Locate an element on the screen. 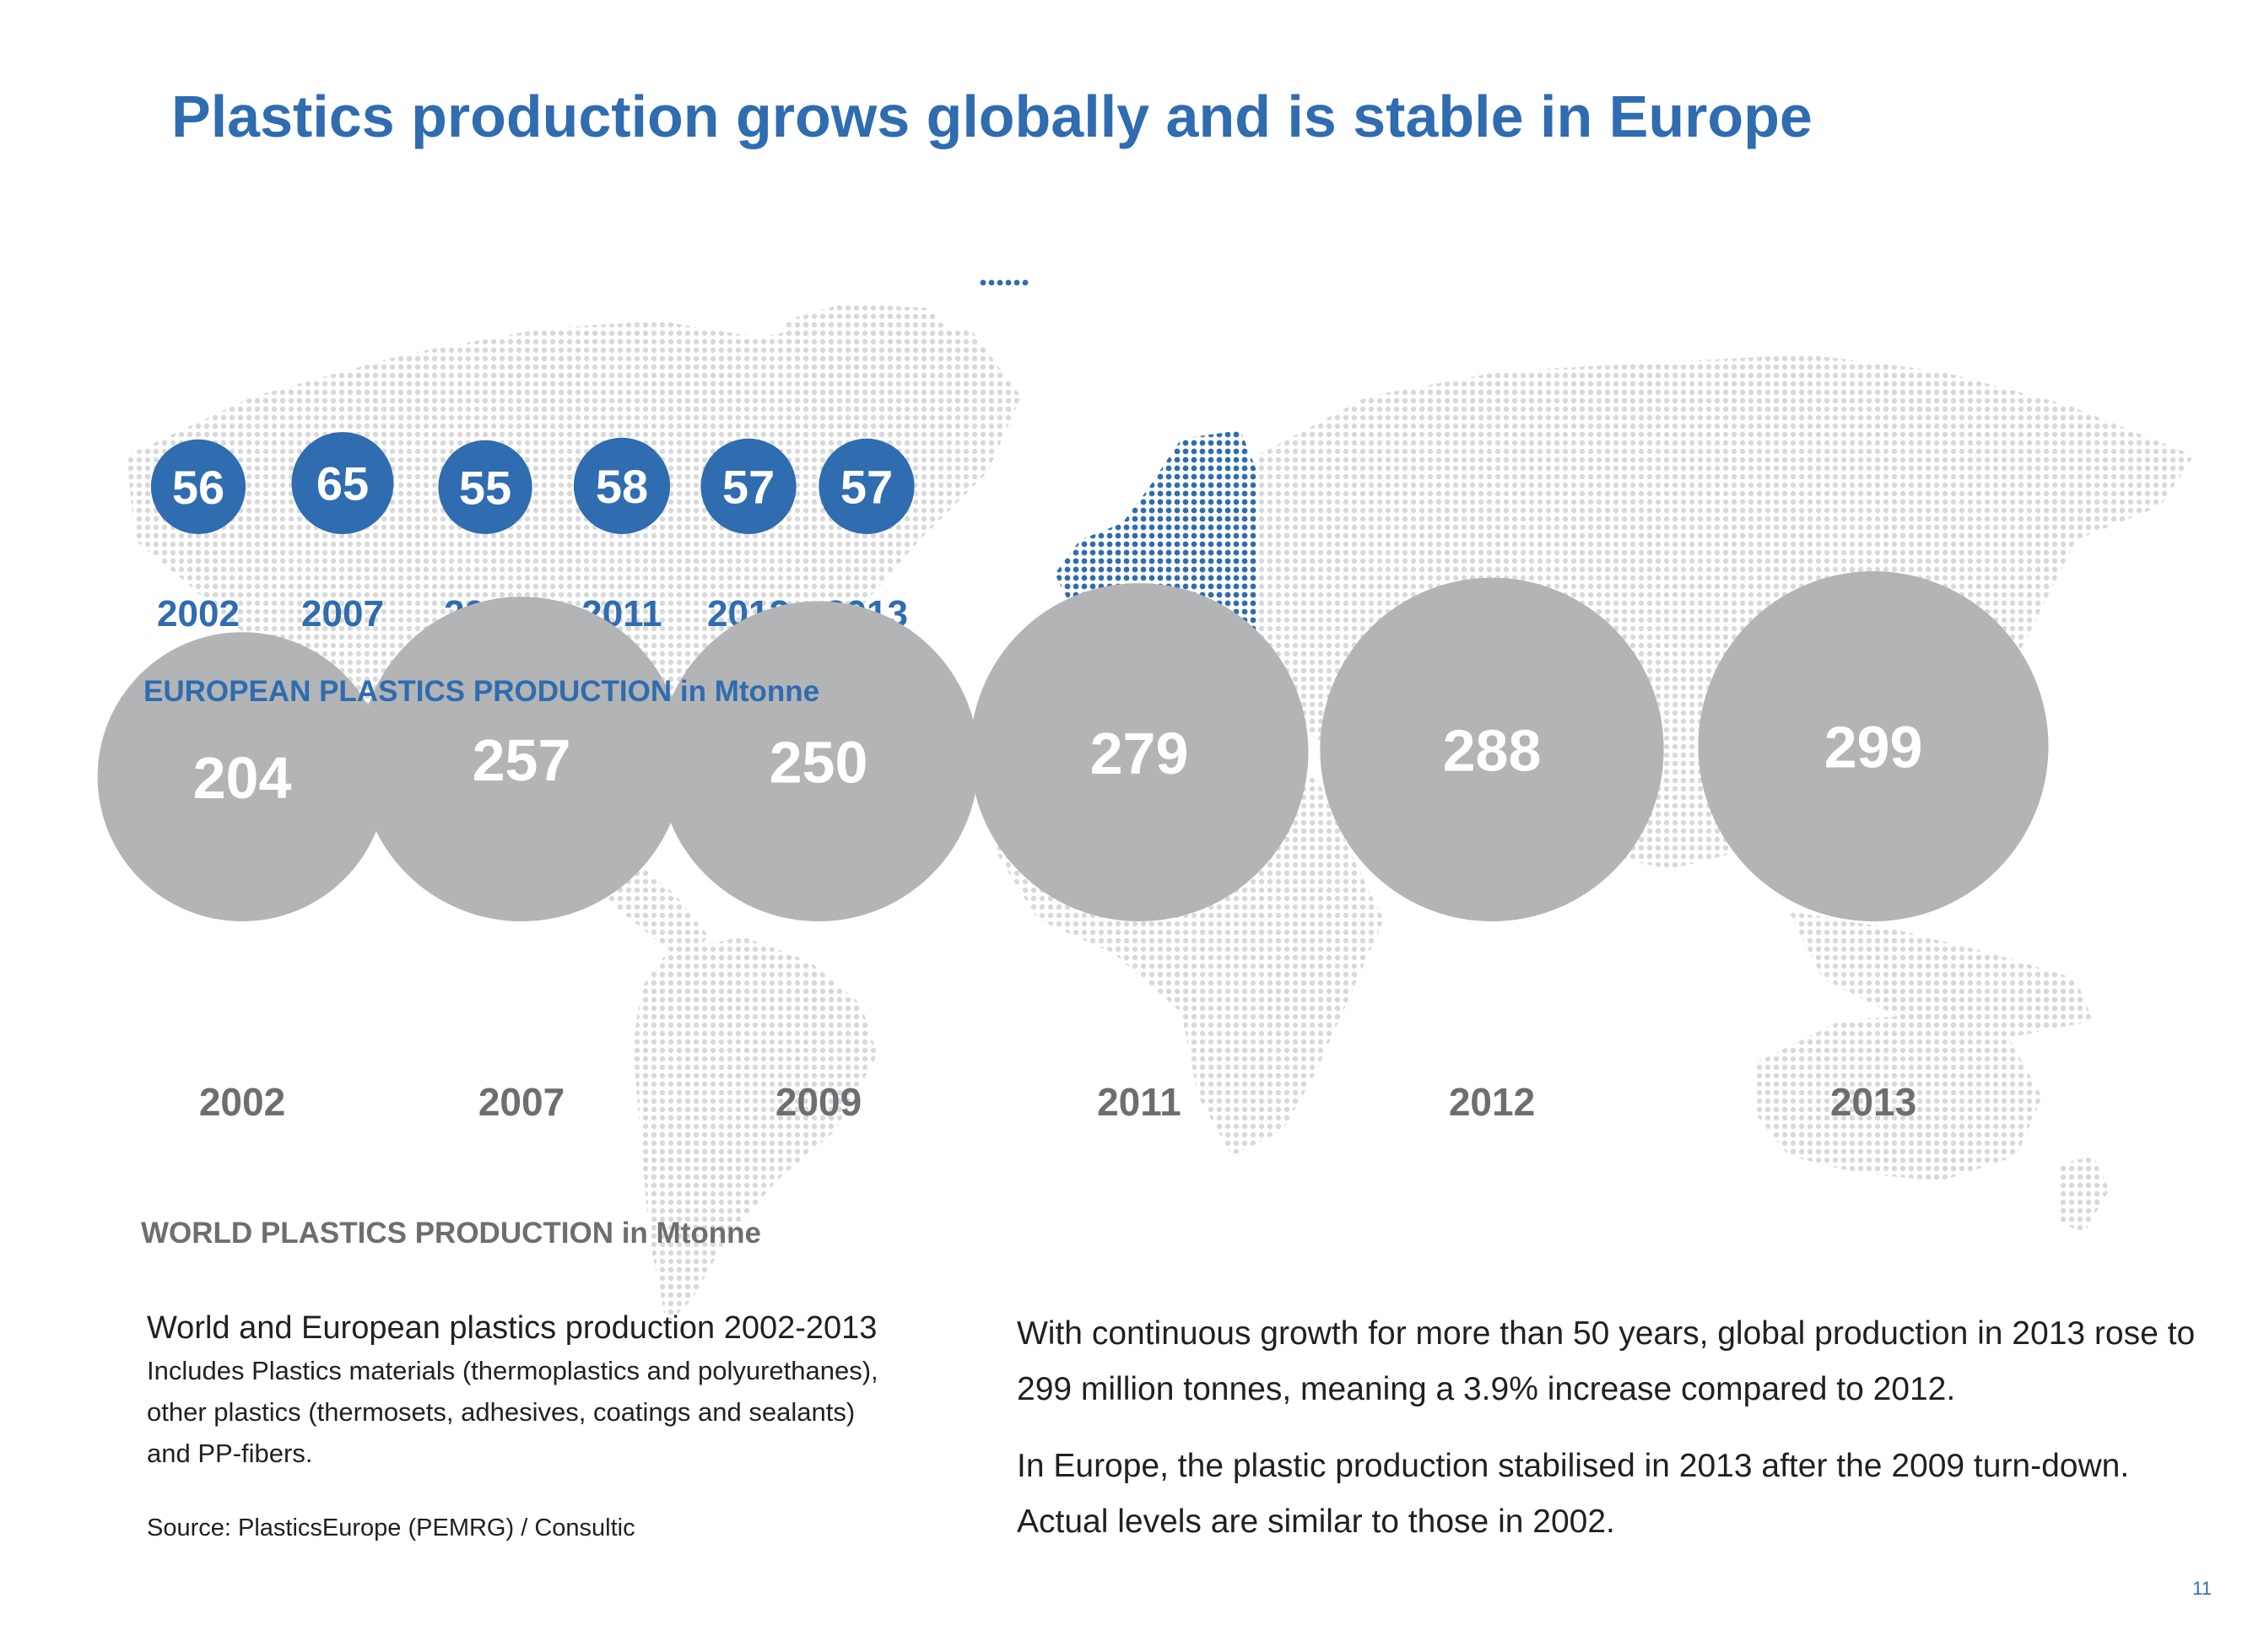 This screenshot has height=1652, width=2248. world-value-label-2009: 250 is located at coordinates (819, 762).